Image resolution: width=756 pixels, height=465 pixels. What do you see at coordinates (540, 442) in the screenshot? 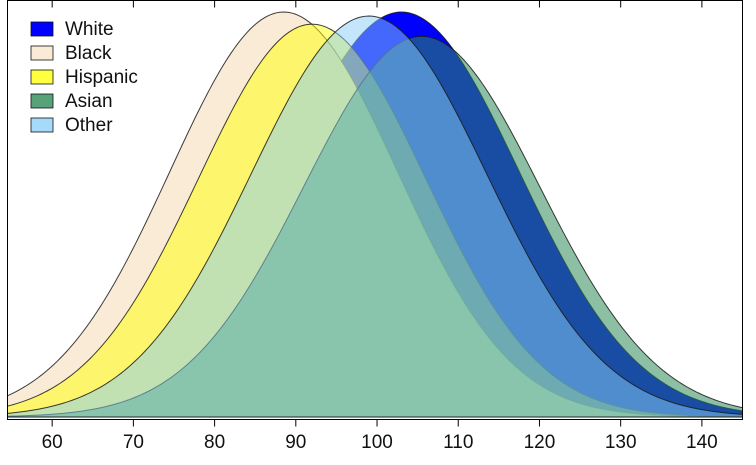
I see `x-tick-label-120: 120` at bounding box center [540, 442].